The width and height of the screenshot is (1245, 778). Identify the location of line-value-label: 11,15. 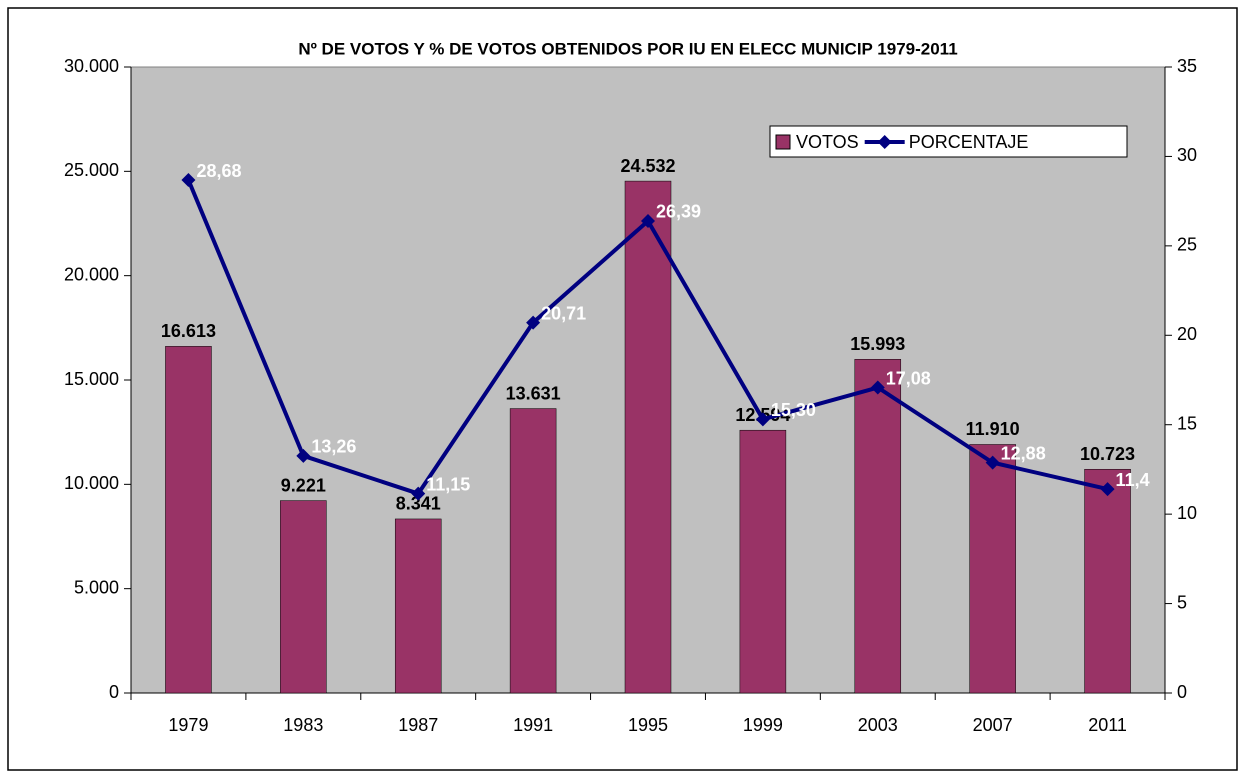
(448, 484).